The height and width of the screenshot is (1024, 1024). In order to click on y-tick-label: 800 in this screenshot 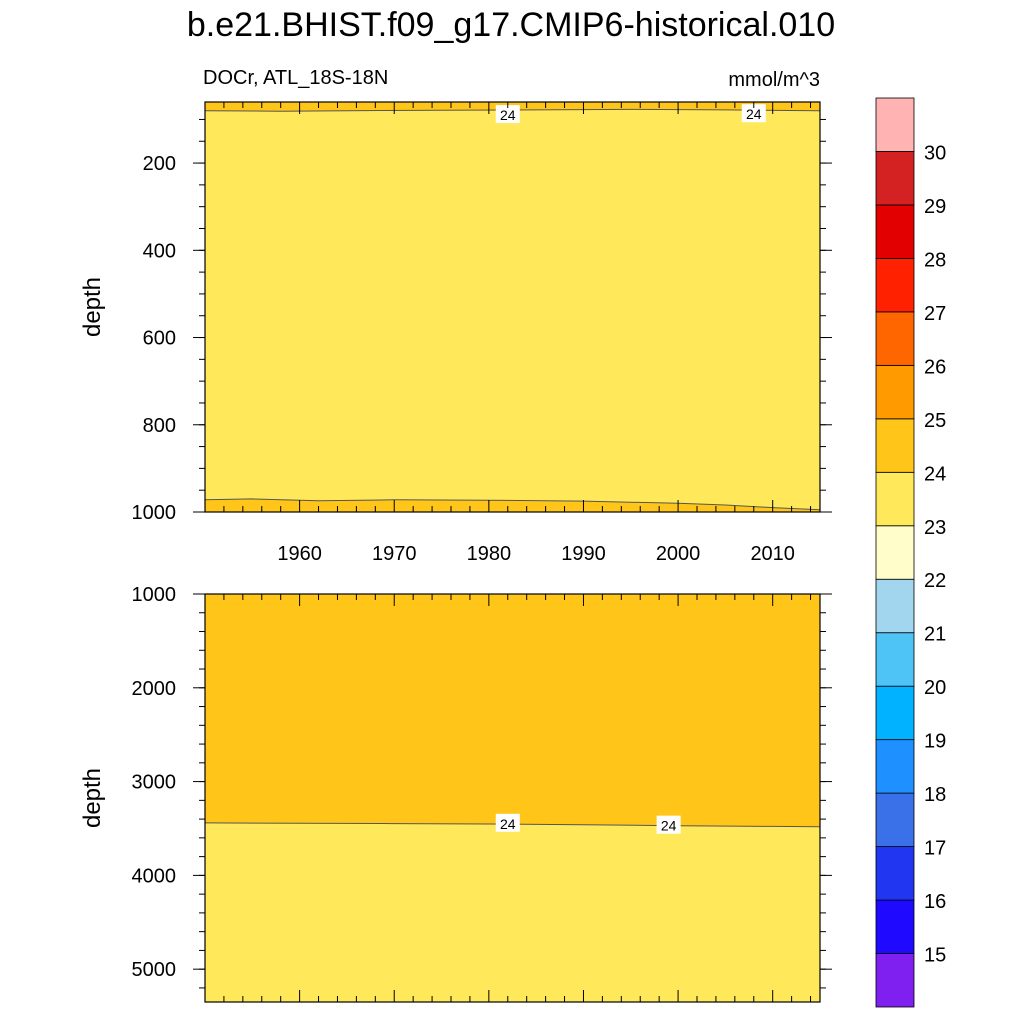, I will do `click(159, 426)`.